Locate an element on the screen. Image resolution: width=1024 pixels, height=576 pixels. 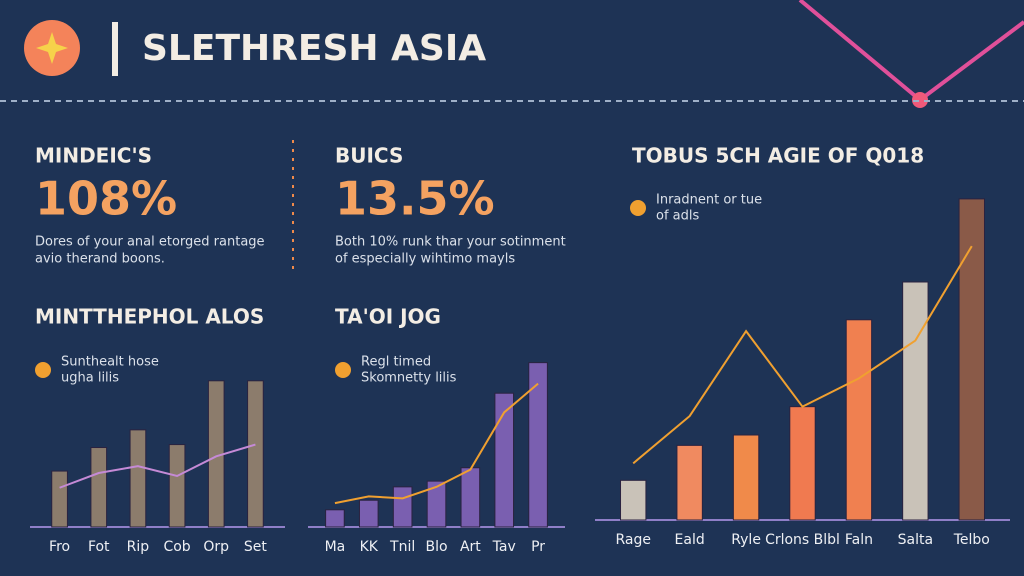
x-tick-label: Salta is located at coordinates (915, 540).